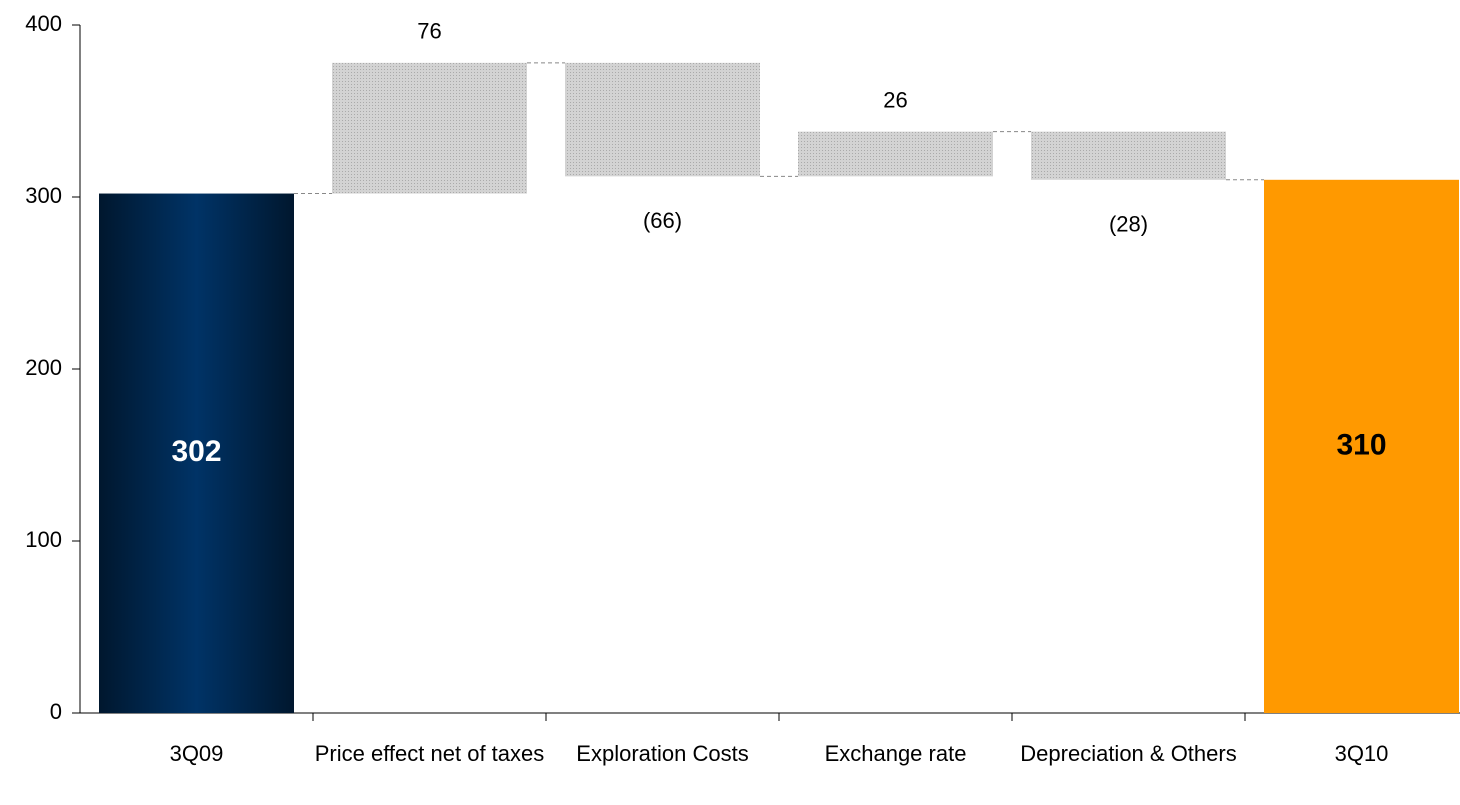  Describe the element at coordinates (43, 367) in the screenshot. I see `y-tick-label: 200` at that location.